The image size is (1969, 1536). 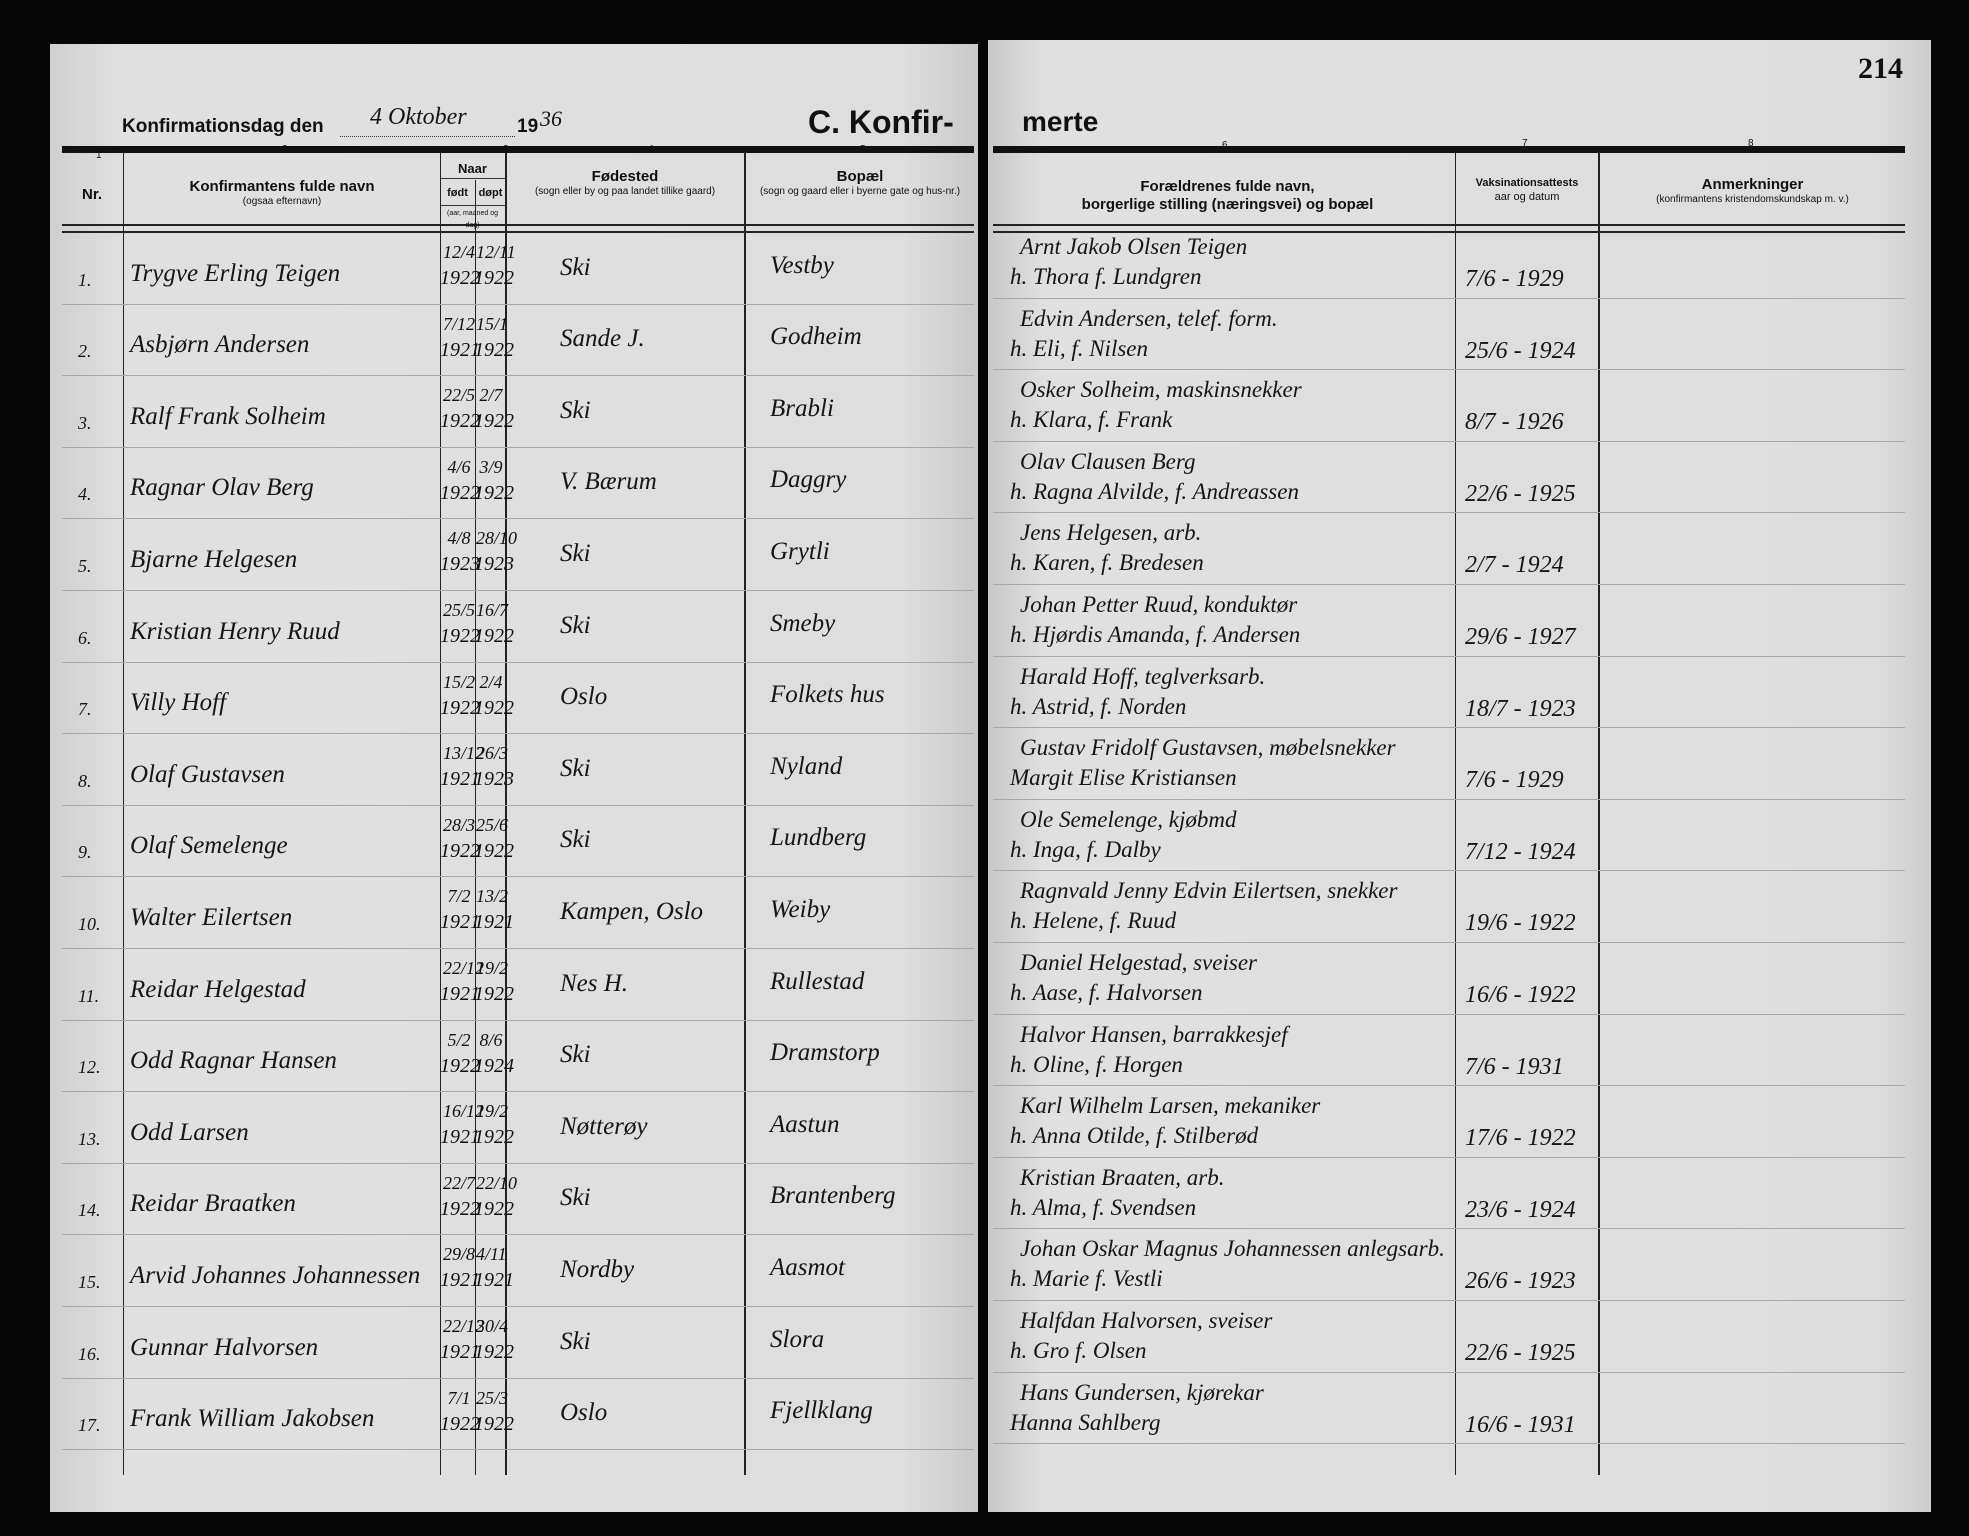 I want to click on birthplace: V. Bærum, so click(x=608, y=482).